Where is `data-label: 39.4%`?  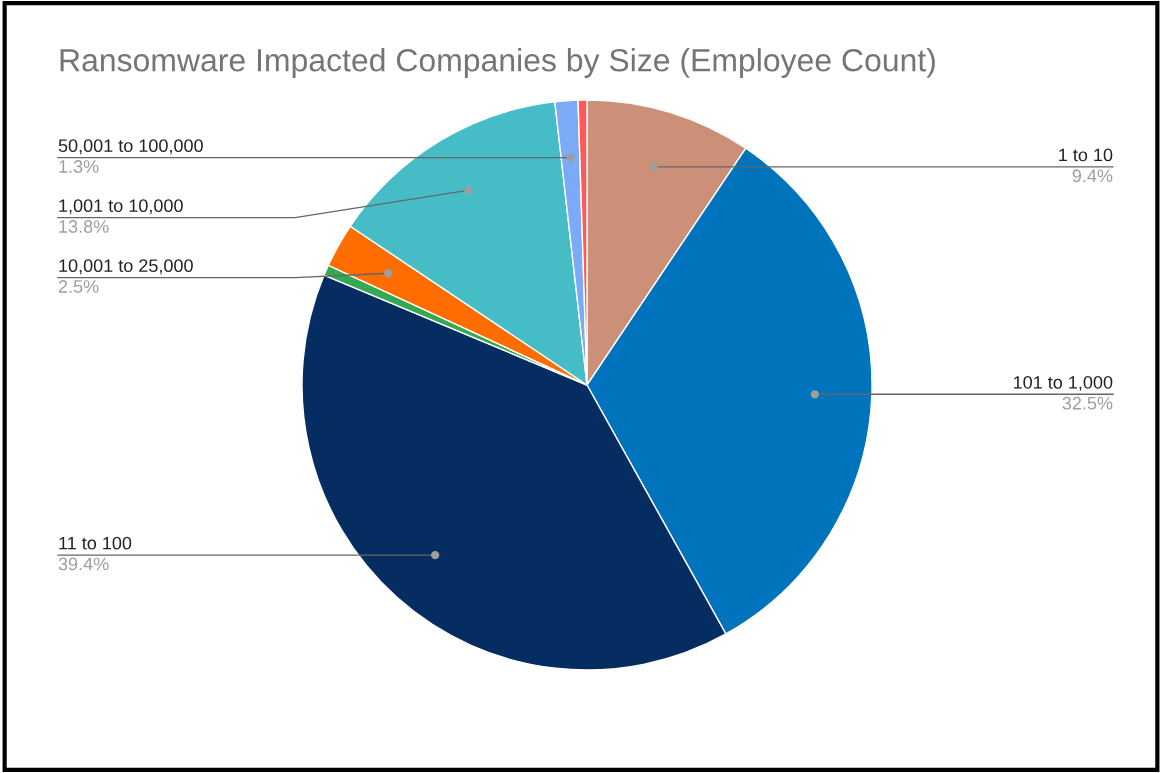 data-label: 39.4% is located at coordinates (83, 564).